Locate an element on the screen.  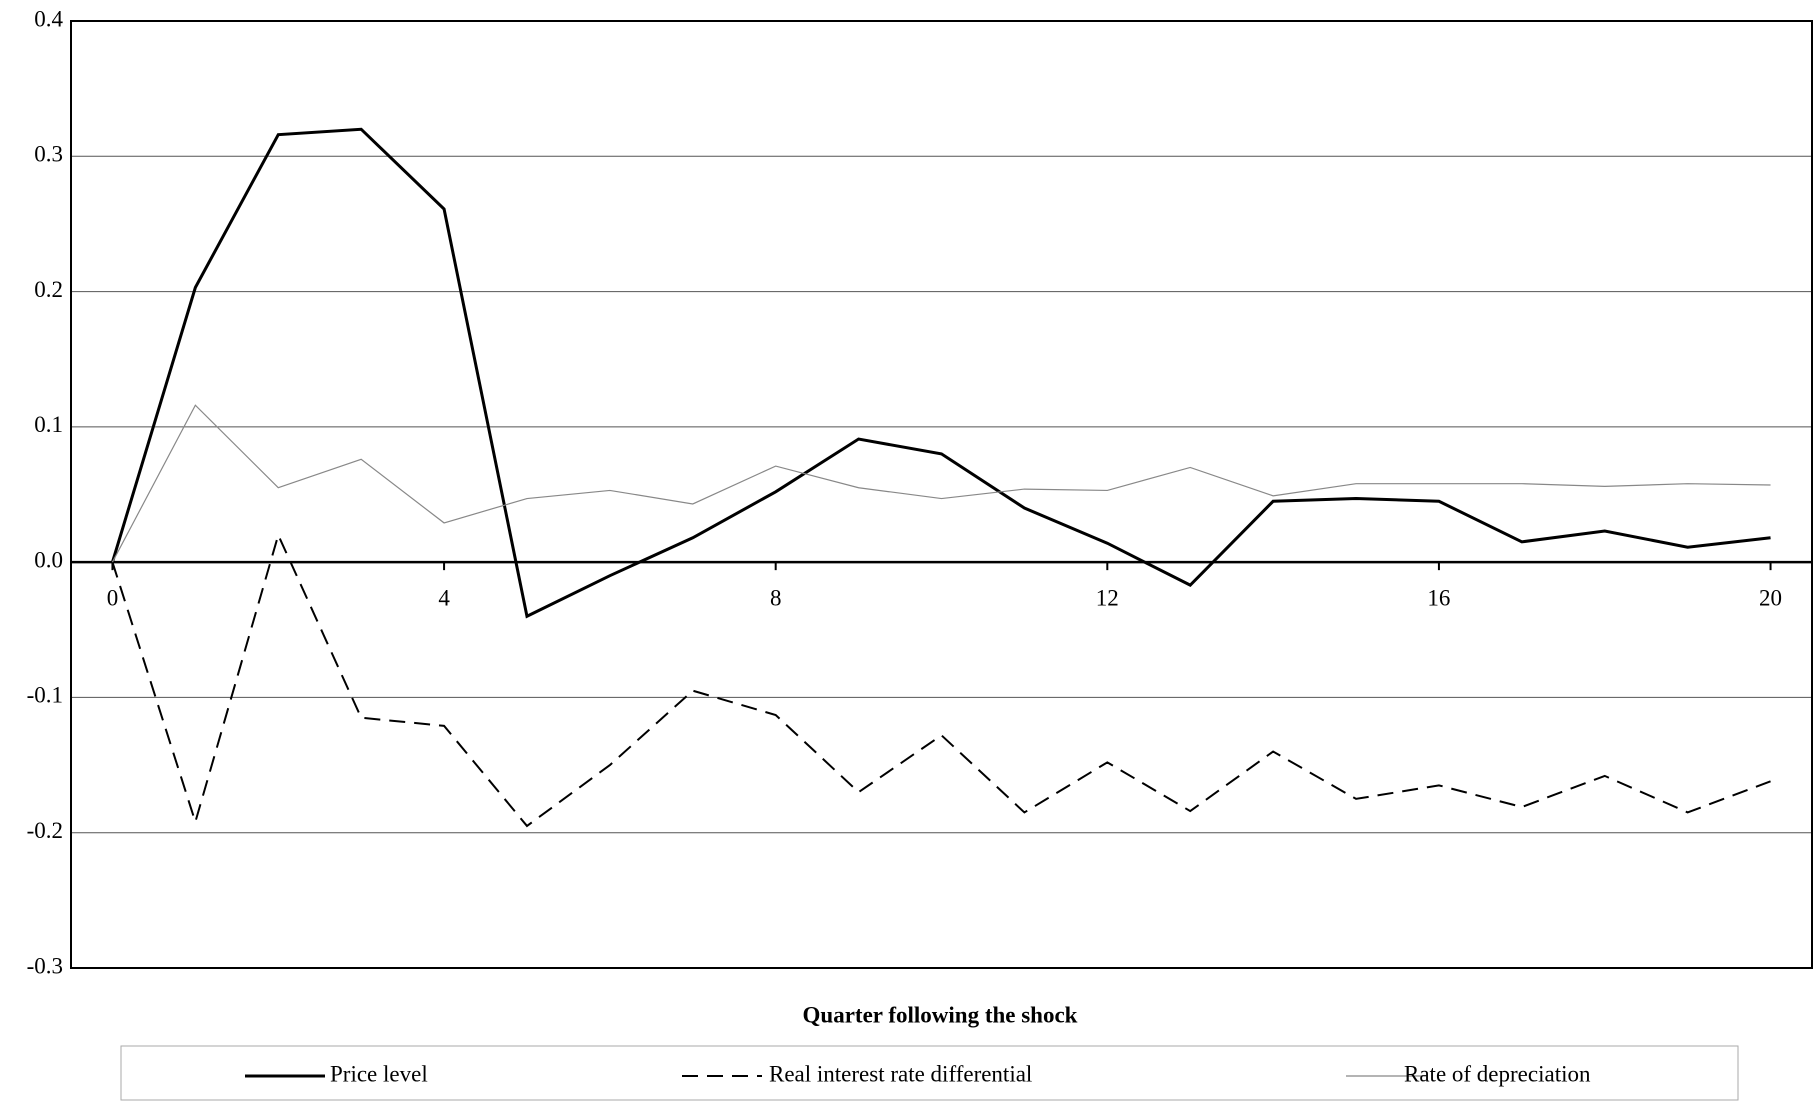
x-axis-title: Quarter following the shock is located at coordinates (940, 1014).